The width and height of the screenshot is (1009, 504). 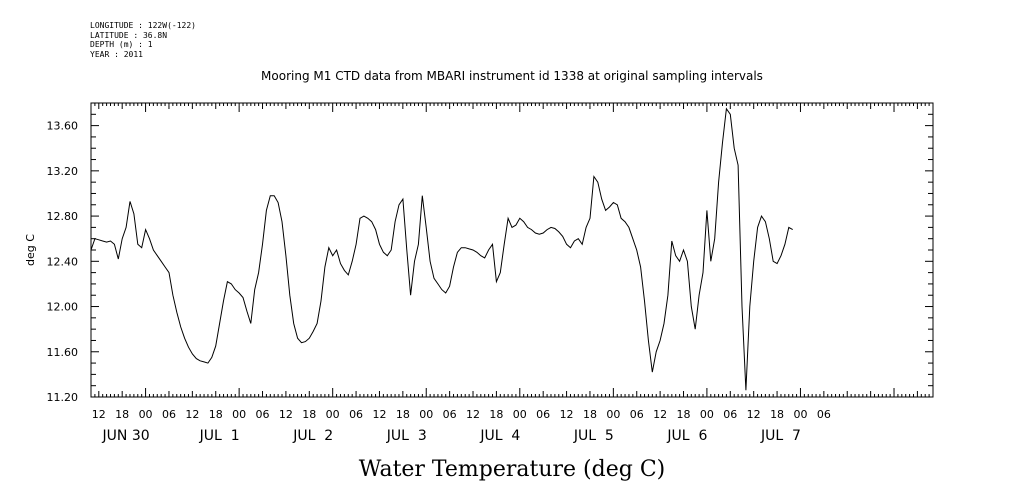 What do you see at coordinates (406, 436) in the screenshot?
I see `x-date-label: JUL 3` at bounding box center [406, 436].